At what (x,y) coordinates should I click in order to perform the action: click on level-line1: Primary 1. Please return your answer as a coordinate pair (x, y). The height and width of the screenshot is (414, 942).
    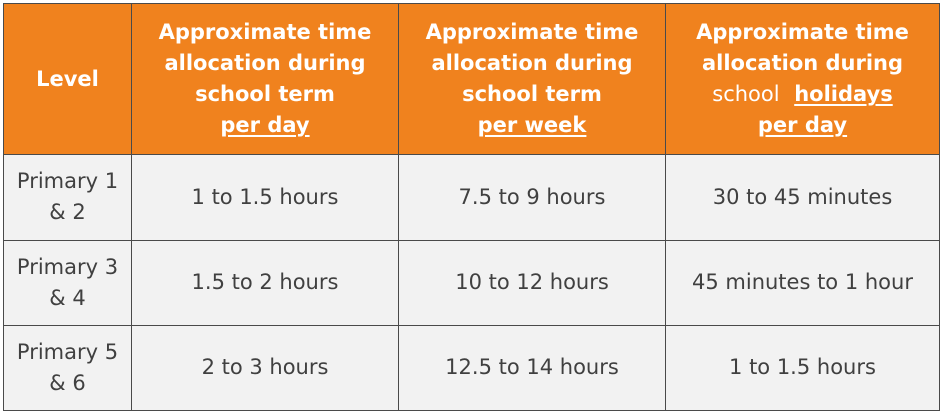
    Looking at the image, I should click on (67, 181).